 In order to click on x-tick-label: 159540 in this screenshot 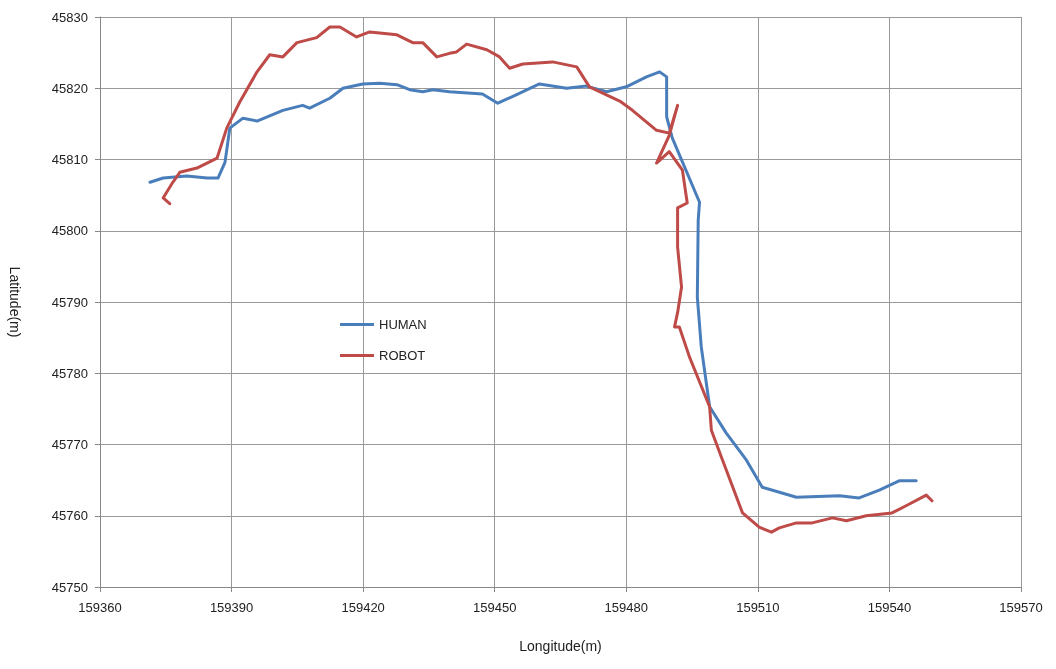, I will do `click(889, 607)`.